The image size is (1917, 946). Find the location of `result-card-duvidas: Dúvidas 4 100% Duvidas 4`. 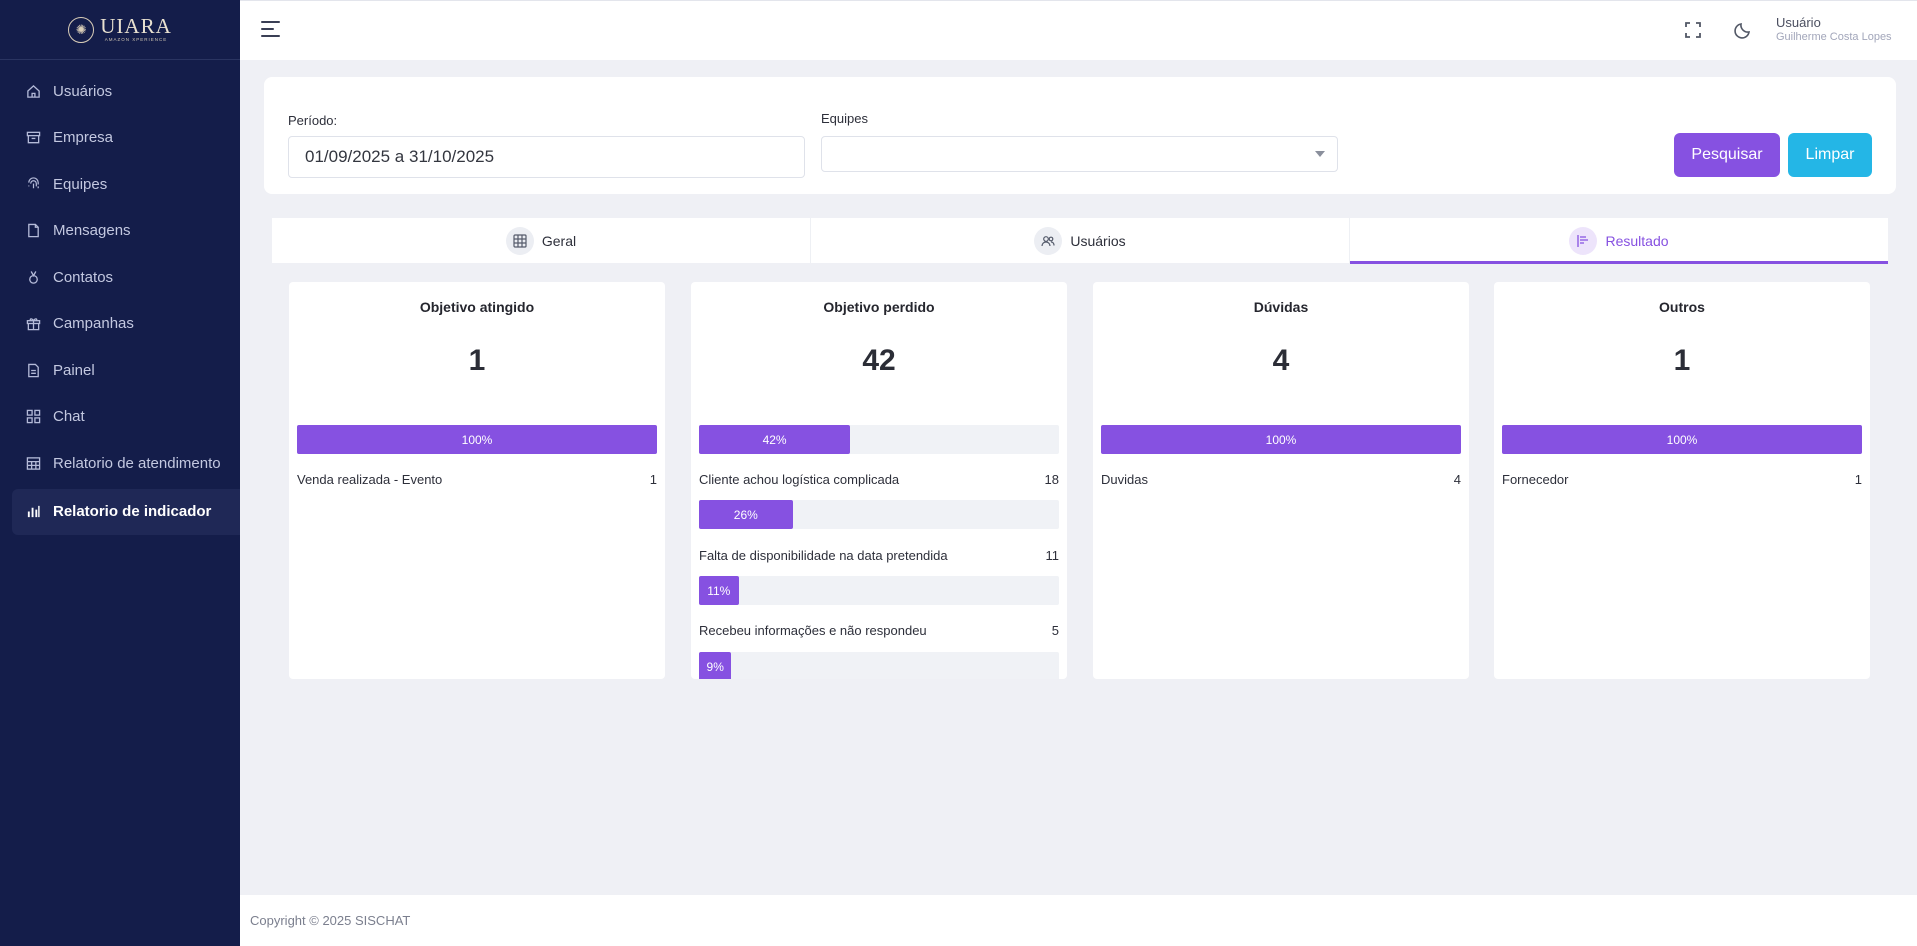

result-card-duvidas: Dúvidas 4 100% Duvidas 4 is located at coordinates (1281, 480).